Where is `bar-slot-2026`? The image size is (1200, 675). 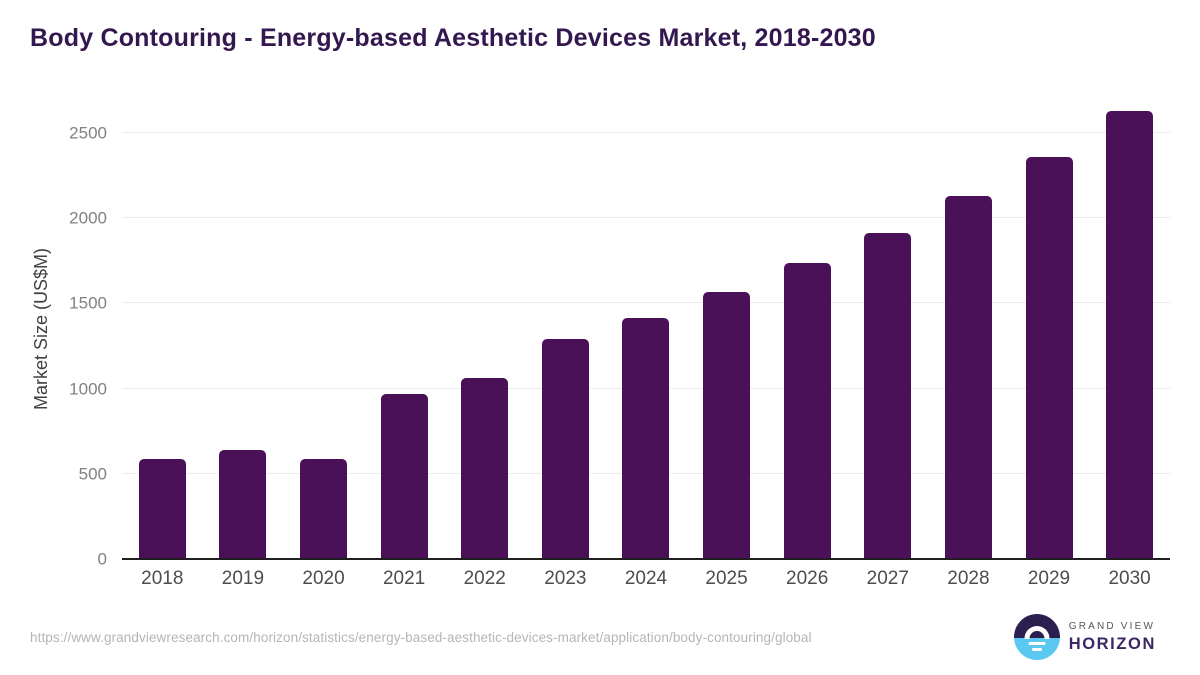 bar-slot-2026 is located at coordinates (807, 329).